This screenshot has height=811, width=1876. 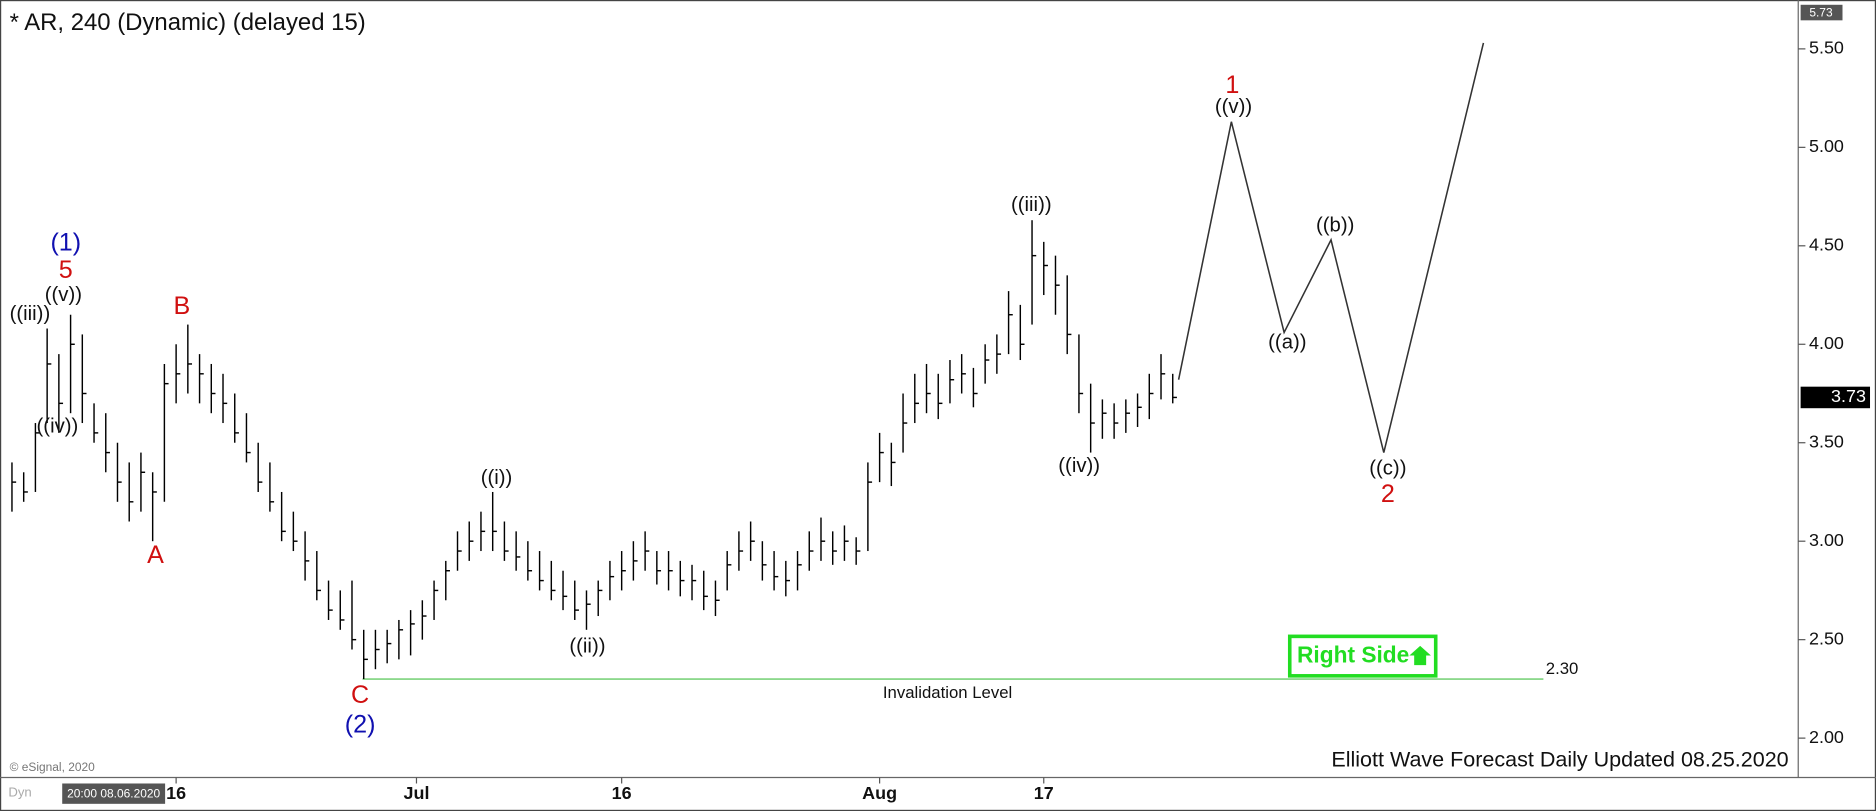 What do you see at coordinates (360, 725) in the screenshot?
I see `wave-label: (2)` at bounding box center [360, 725].